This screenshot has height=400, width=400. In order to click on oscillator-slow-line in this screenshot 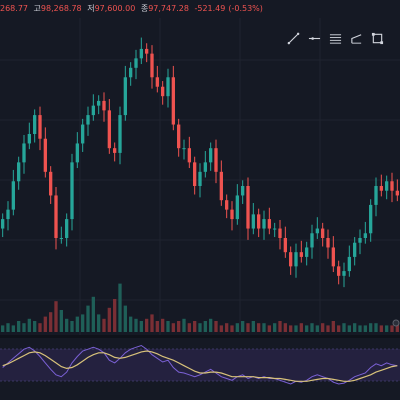, I will do `click(200, 366)`.